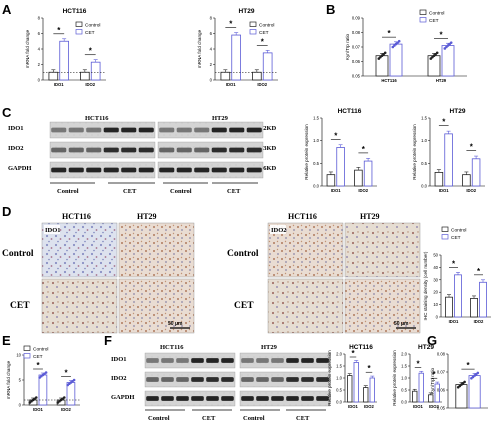 This screenshot has width=500, height=441. What do you see at coordinates (39, 49) in the screenshot?
I see `y-tick-label: 4` at bounding box center [39, 49].